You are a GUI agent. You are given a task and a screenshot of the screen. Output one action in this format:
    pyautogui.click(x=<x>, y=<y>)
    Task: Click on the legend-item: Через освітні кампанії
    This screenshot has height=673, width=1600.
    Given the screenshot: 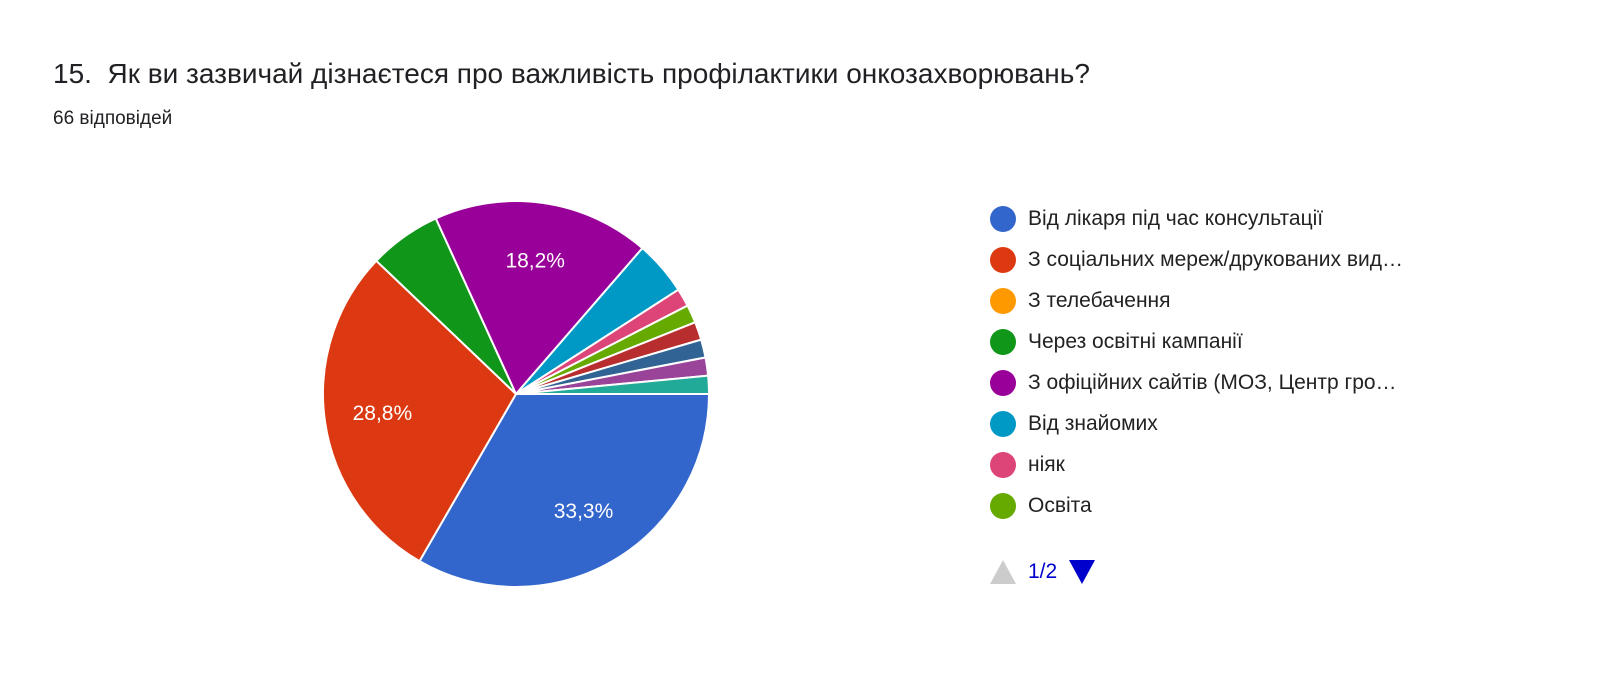 What is the action you would take?
    pyautogui.click(x=1196, y=341)
    